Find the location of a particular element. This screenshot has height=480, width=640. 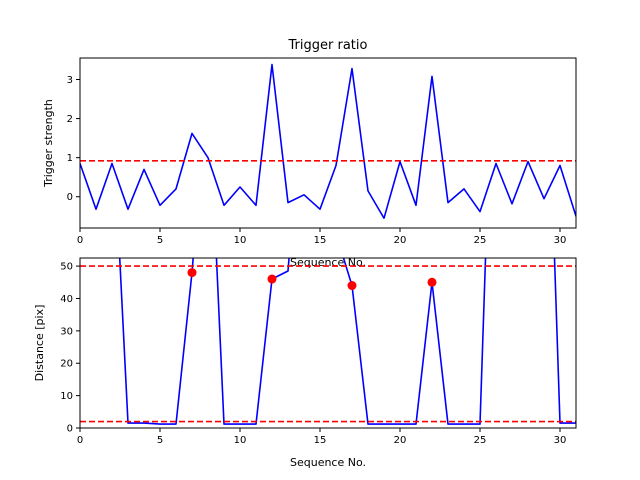

y-tick-label: 30 is located at coordinates (66, 331).